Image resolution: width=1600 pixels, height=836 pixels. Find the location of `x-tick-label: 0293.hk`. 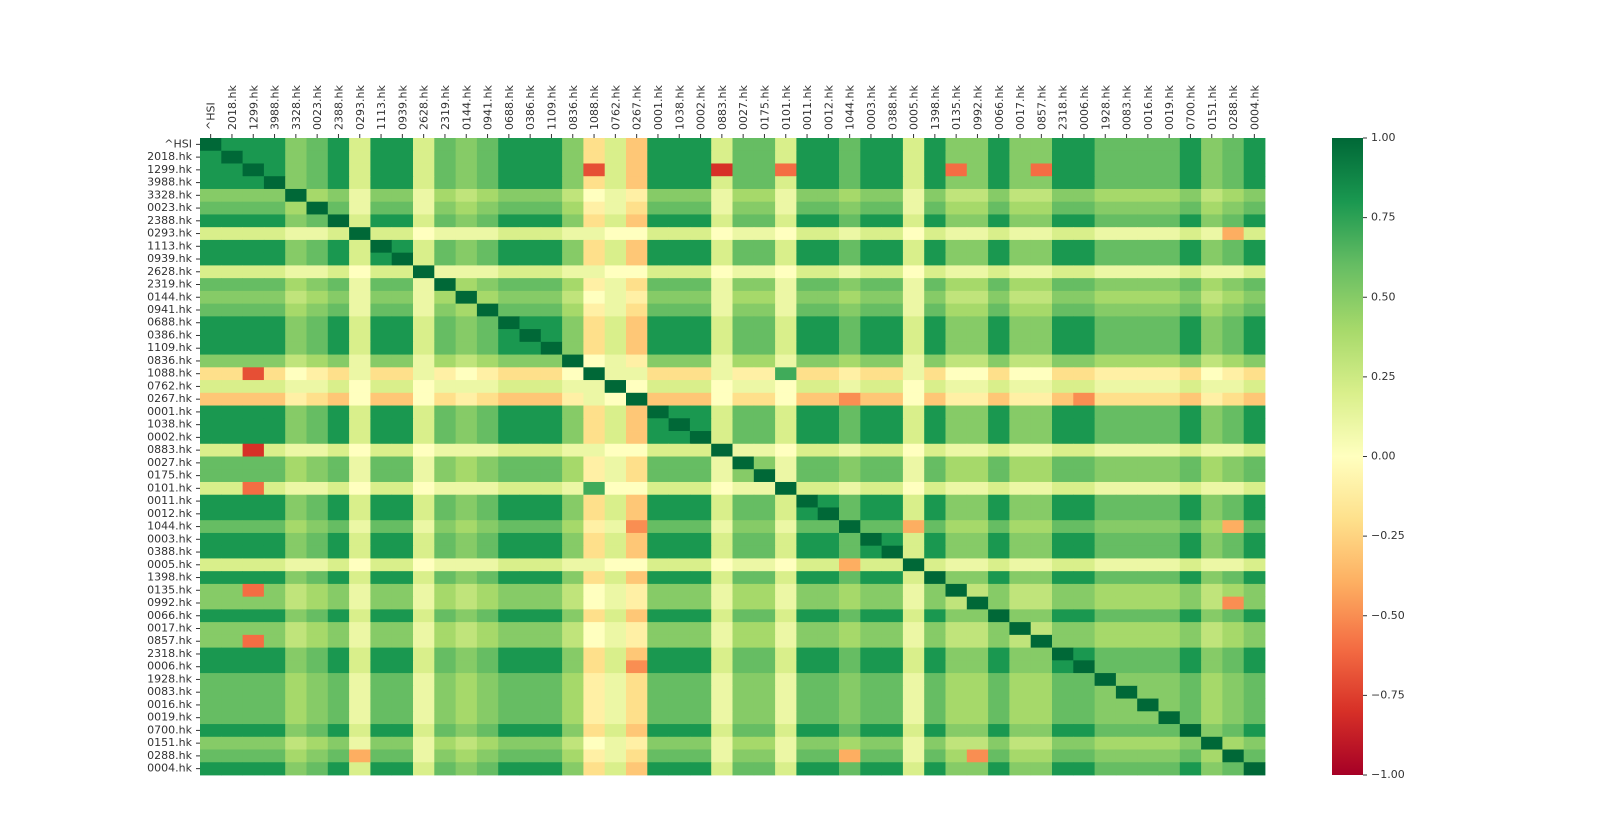

x-tick-label: 0293.hk is located at coordinates (360, 107).